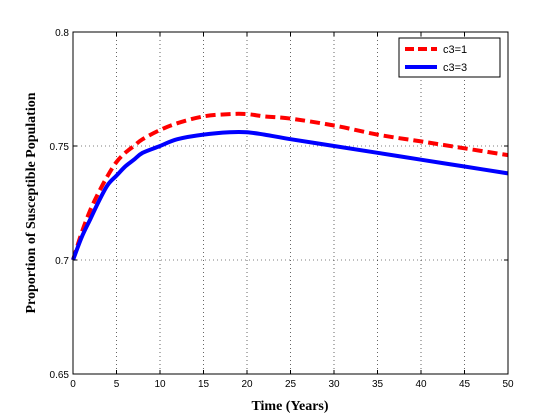 The width and height of the screenshot is (560, 420). What do you see at coordinates (378, 384) in the screenshot?
I see `x-tick-label: 35` at bounding box center [378, 384].